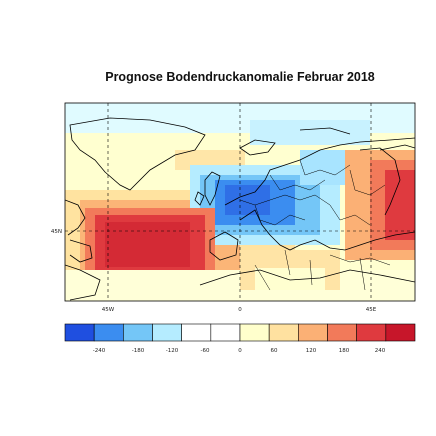 The width and height of the screenshot is (436, 436). Describe the element at coordinates (138, 351) in the screenshot. I see `colorbar-tick-label: -180` at that location.